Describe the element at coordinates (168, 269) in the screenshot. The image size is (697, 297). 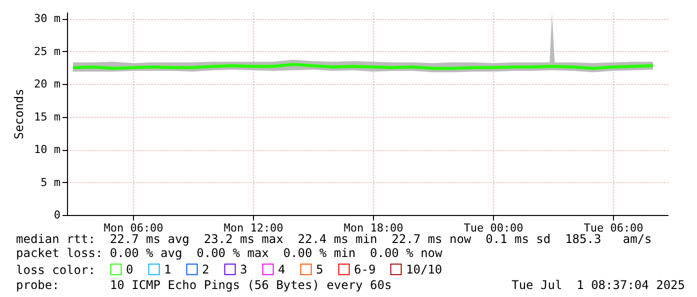
I see `legend-label: 1` at that location.